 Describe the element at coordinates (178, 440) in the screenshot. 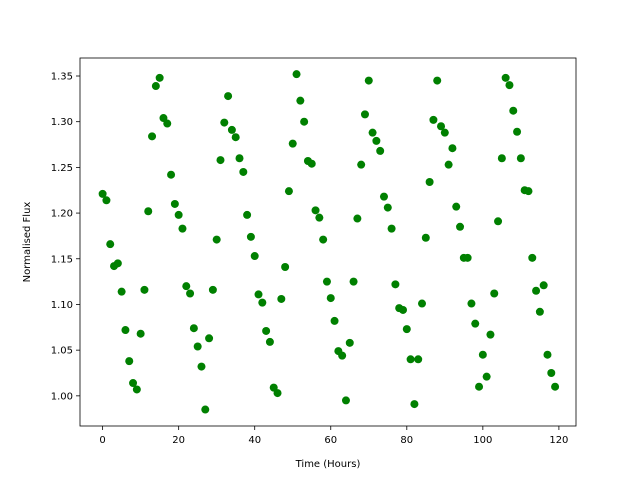

I see `x-tick-label: 20` at that location.